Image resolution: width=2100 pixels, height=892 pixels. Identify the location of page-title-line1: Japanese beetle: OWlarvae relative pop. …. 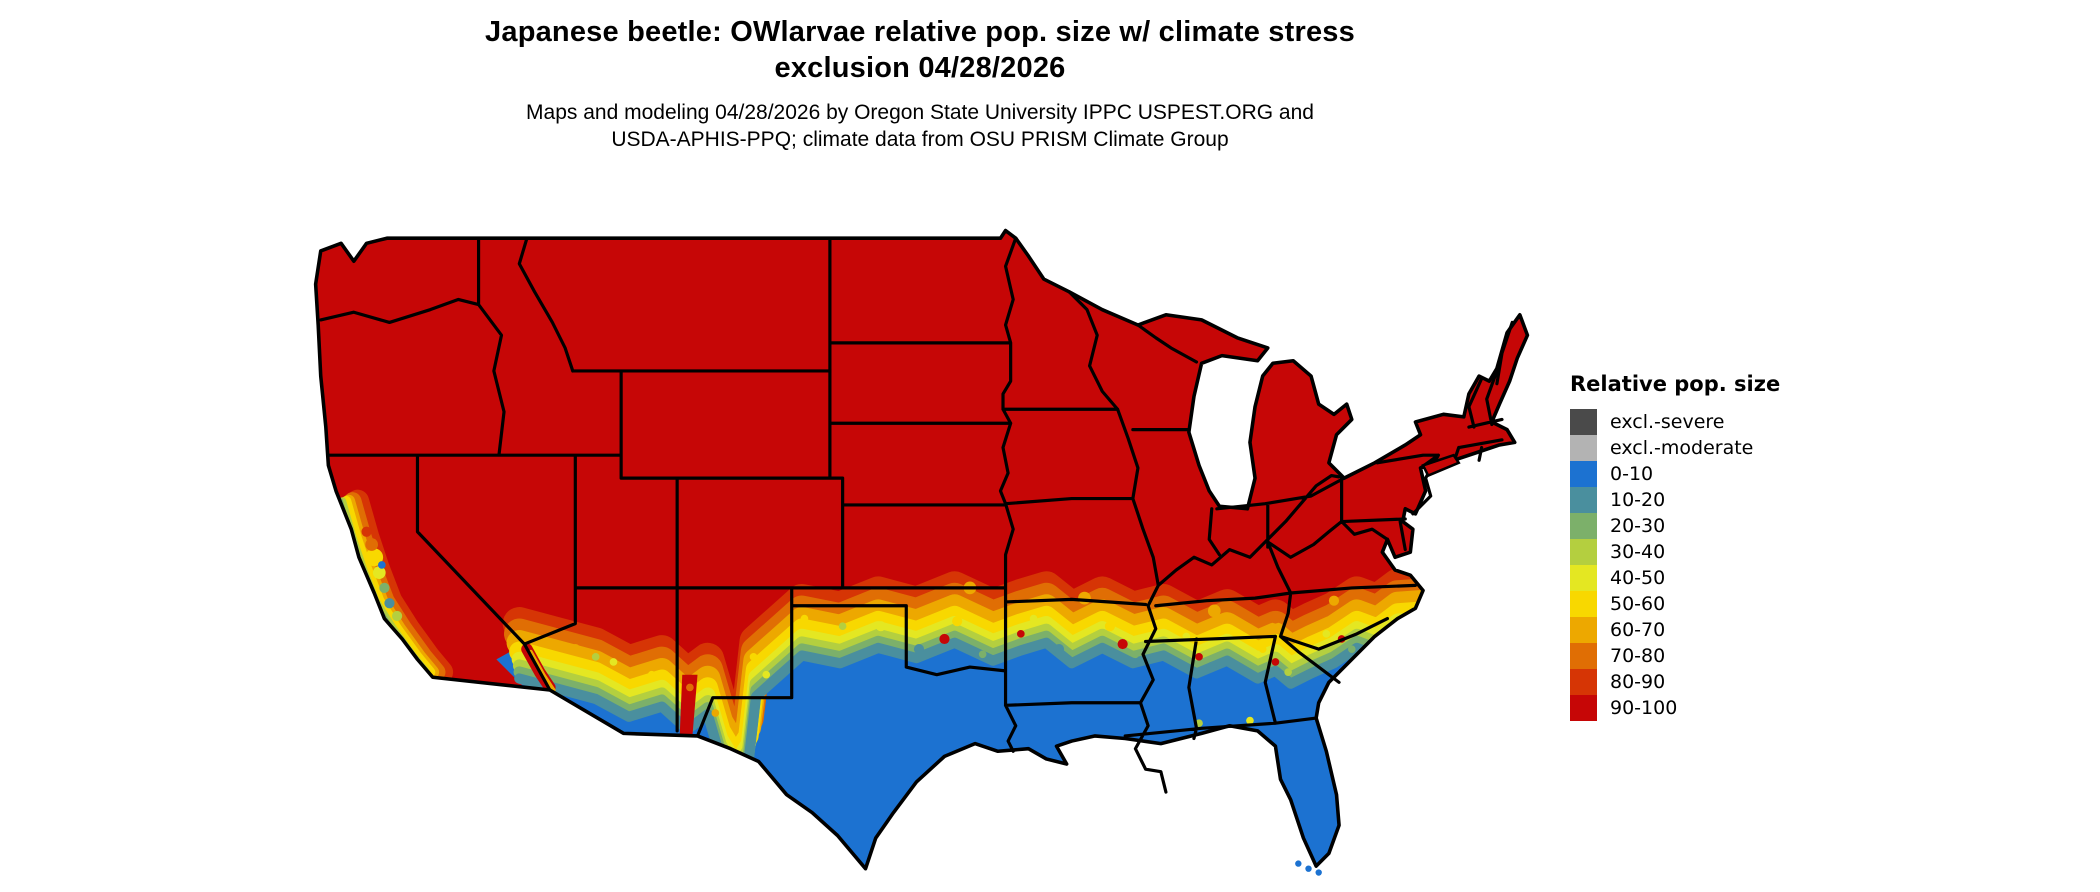
(920, 32).